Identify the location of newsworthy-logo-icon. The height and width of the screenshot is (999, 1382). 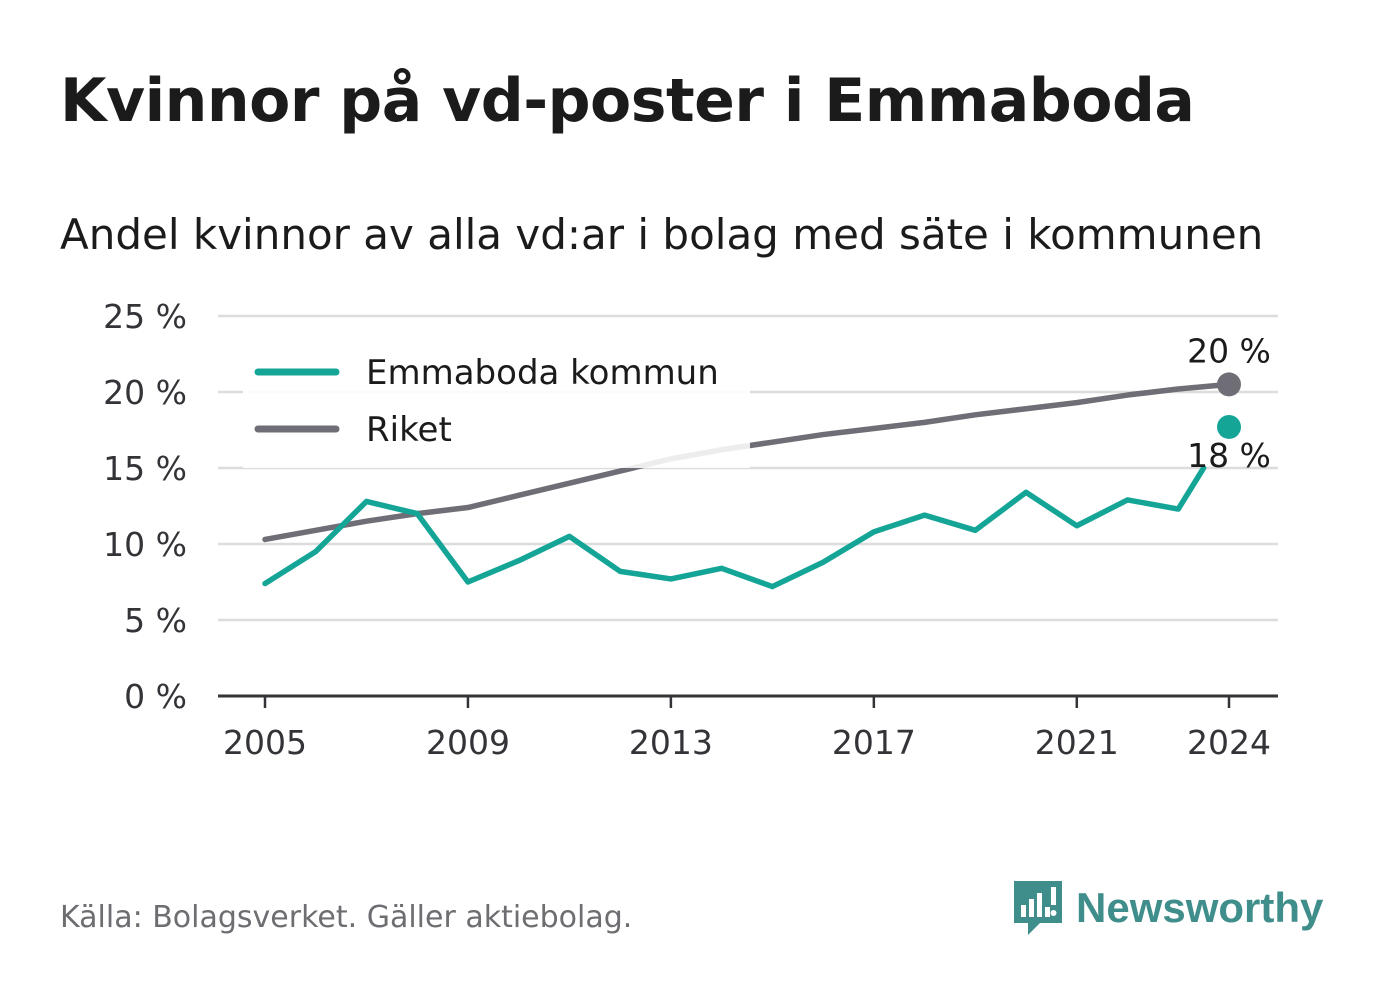
(1038, 908).